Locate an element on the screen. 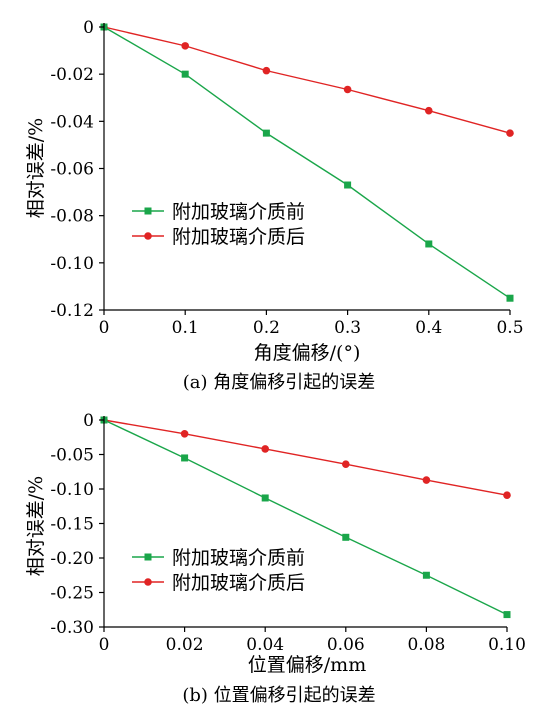 The image size is (558, 722). x-tick-label: 0.2 is located at coordinates (266, 328).